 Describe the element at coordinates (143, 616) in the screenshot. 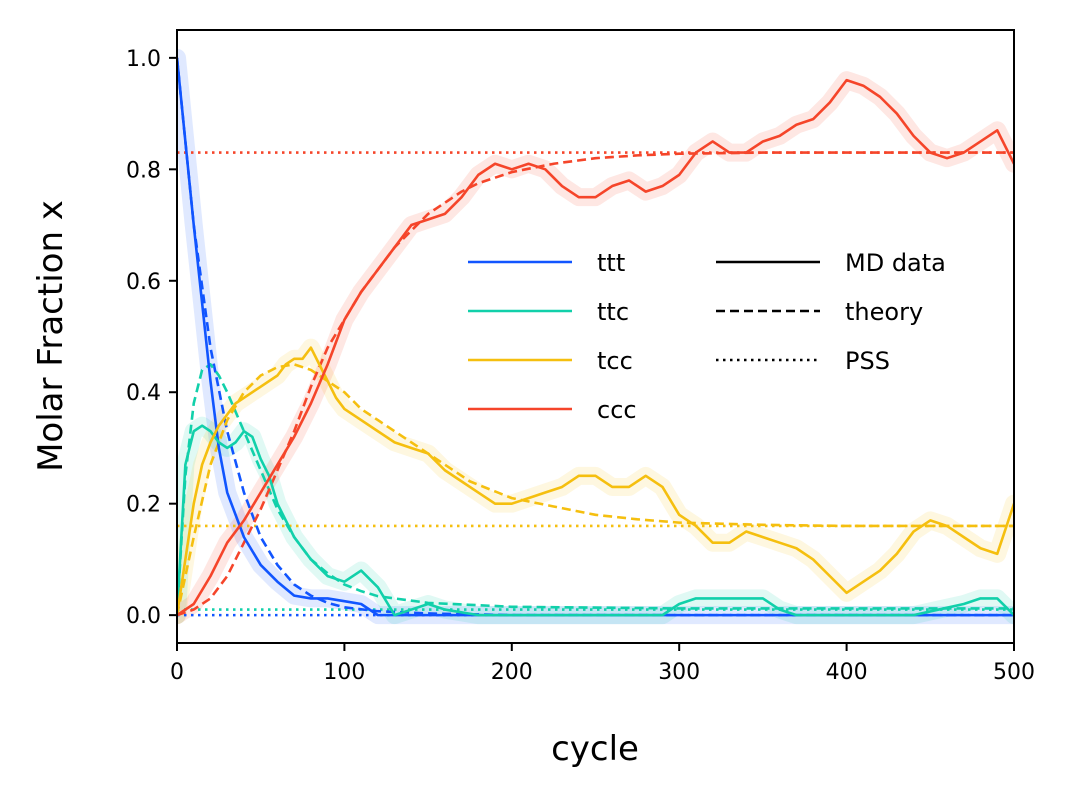

I see `y-tick-label: 0.0` at that location.